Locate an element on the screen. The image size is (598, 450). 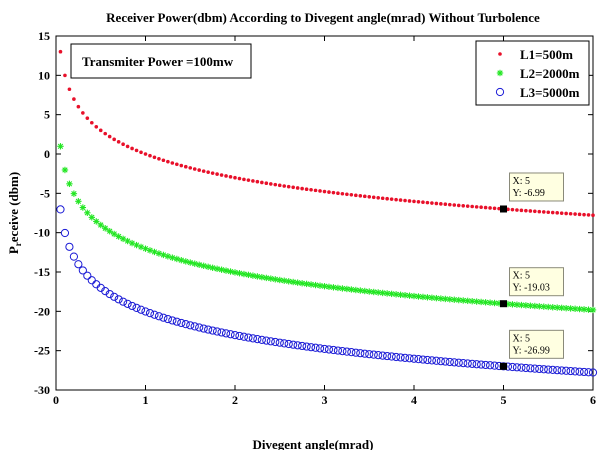
legend-label: L2=2000m is located at coordinates (550, 73).